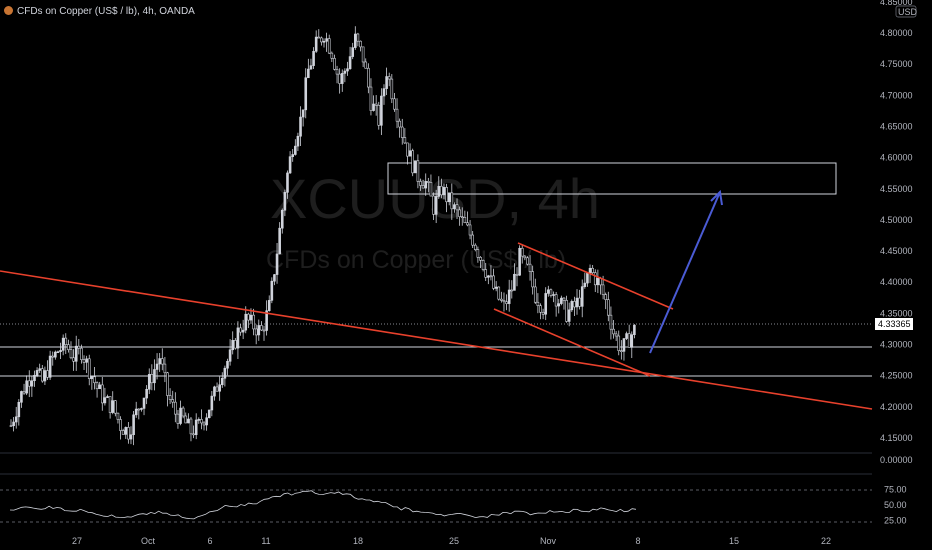 The width and height of the screenshot is (932, 550). Describe the element at coordinates (896, 345) in the screenshot. I see `price-tick-label: 4.30000` at that location.